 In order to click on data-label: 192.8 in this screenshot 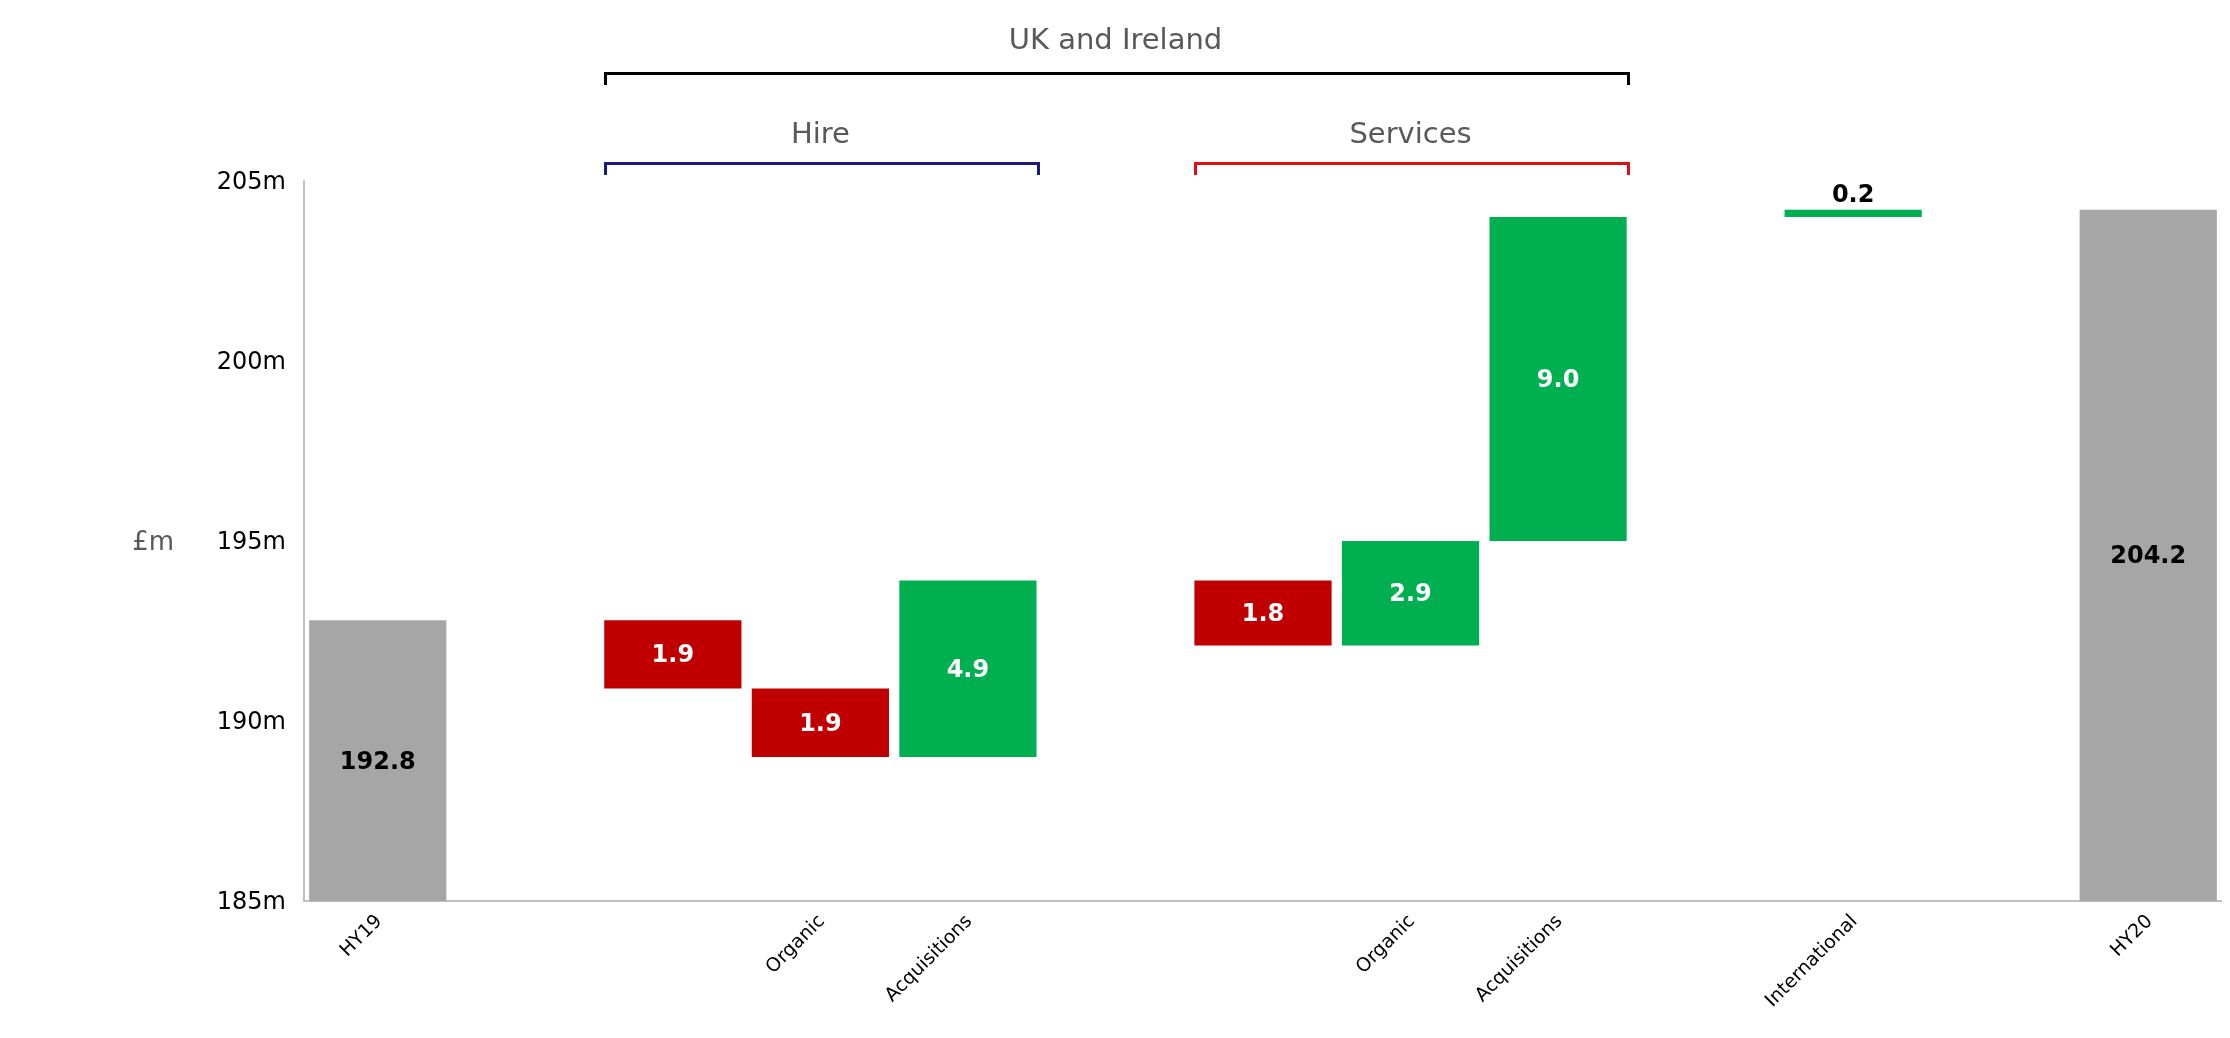, I will do `click(377, 760)`.